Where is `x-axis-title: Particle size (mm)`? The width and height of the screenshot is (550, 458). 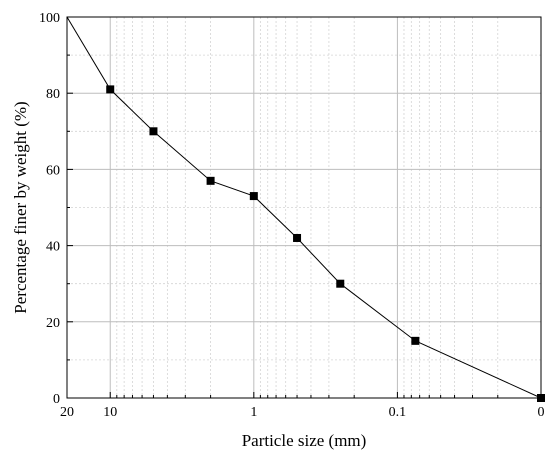
x-axis-title: Particle size (mm) is located at coordinates (304, 440).